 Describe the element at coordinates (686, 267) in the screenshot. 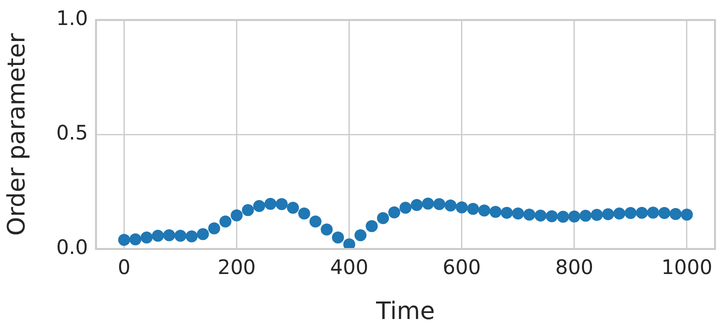

I see `x-tick-label: 1000` at that location.